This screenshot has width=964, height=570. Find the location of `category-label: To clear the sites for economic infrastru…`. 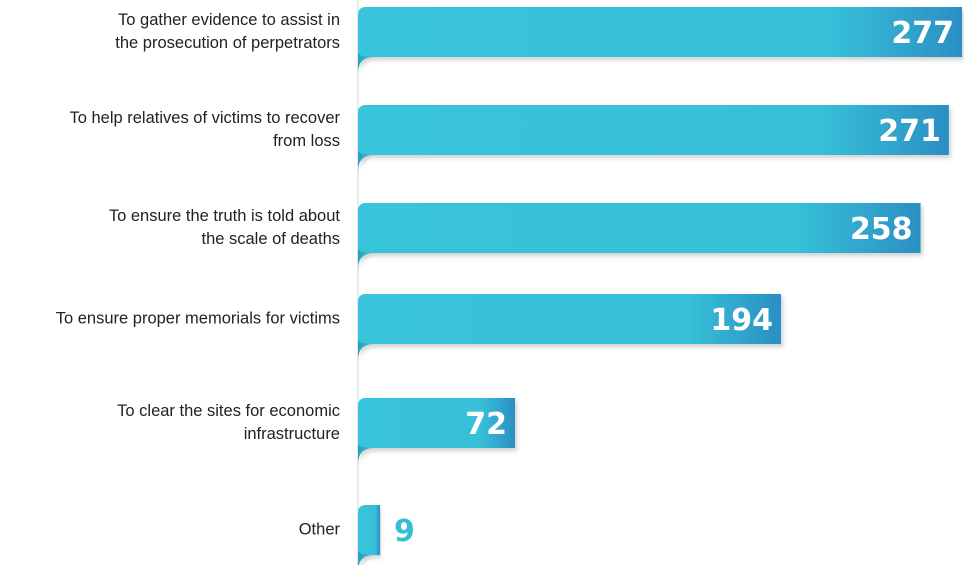

category-label: To clear the sites for economic infrastru… is located at coordinates (170, 423).